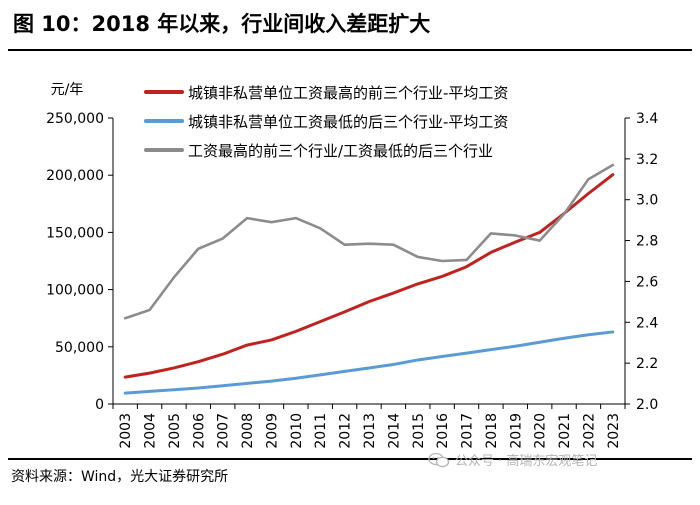 Image resolution: width=700 pixels, height=505 pixels. What do you see at coordinates (647, 405) in the screenshot?
I see `right-y-tick-label: 2.0` at bounding box center [647, 405].